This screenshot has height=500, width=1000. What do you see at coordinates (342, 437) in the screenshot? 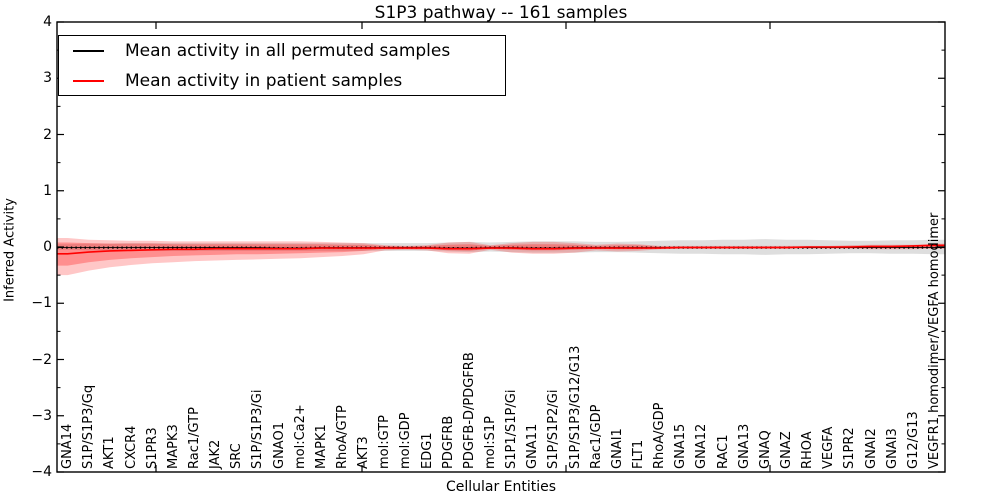
I see `x-tick-label: RhoA/GTP` at bounding box center [342, 437].